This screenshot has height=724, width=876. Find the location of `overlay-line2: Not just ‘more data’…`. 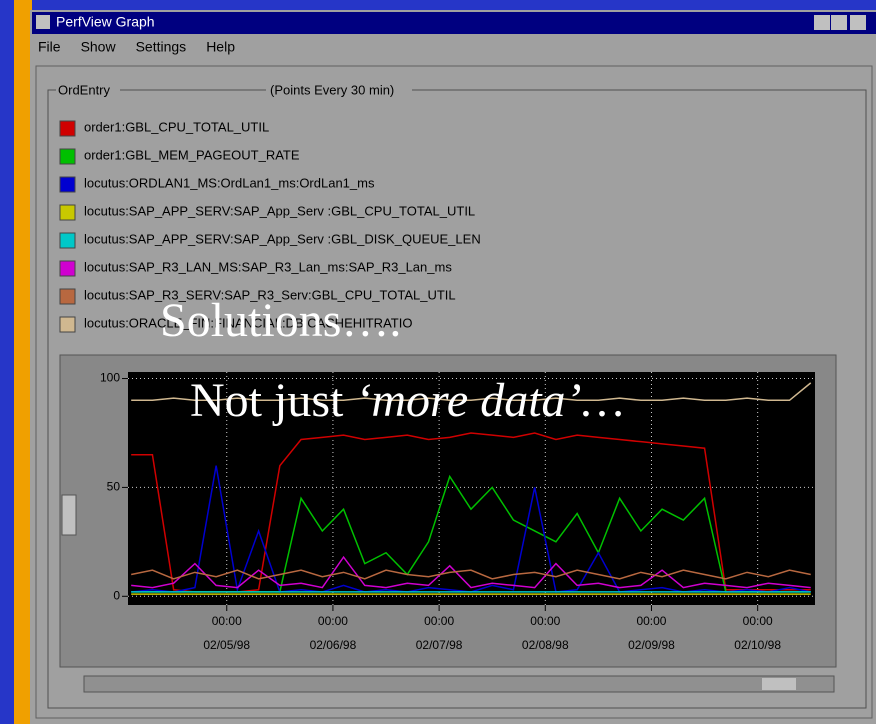

overlay-line2: Not just ‘more data’… is located at coordinates (407, 400).